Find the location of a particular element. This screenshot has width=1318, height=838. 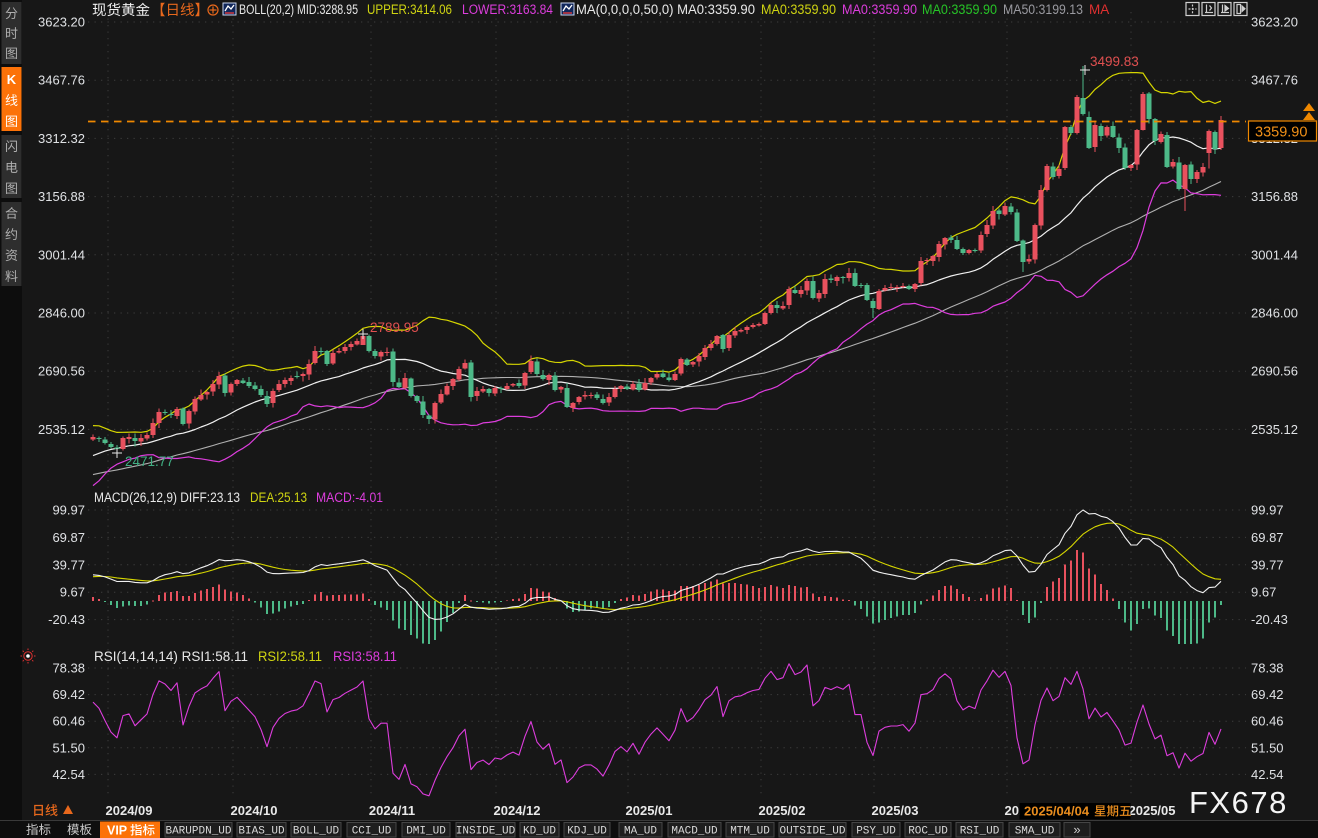

svg-text: MTM_UD is located at coordinates (750, 832).